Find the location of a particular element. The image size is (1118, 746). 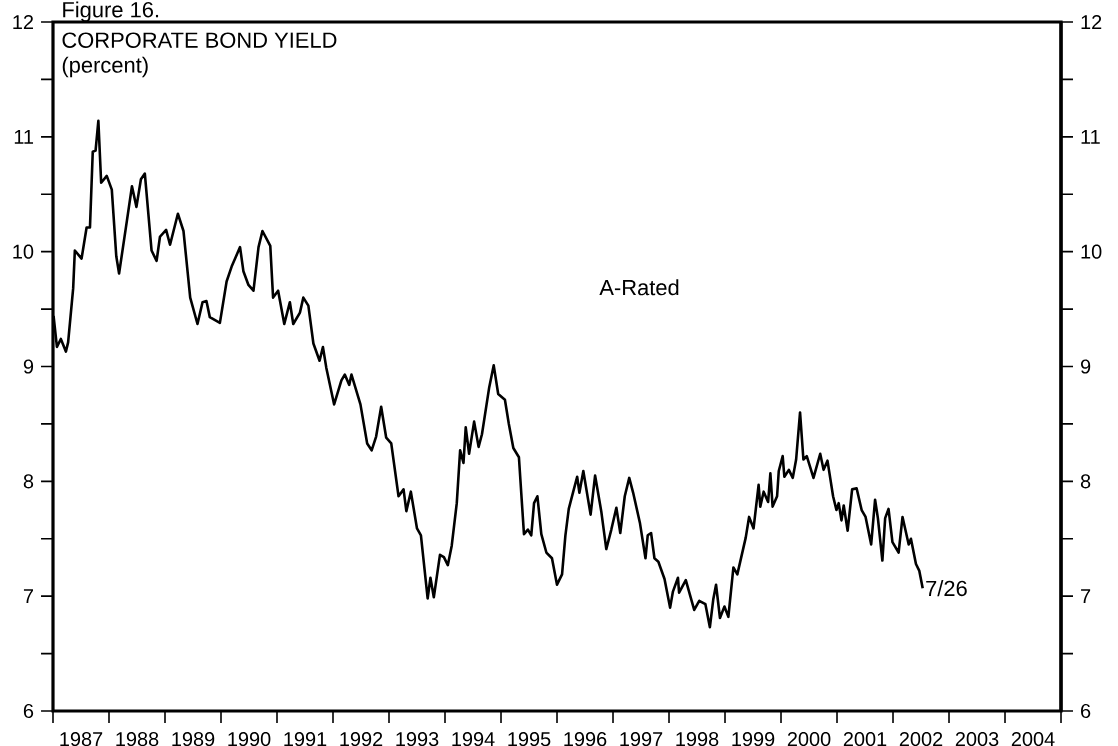

y-tick-label: 12 is located at coordinates (23, 22).